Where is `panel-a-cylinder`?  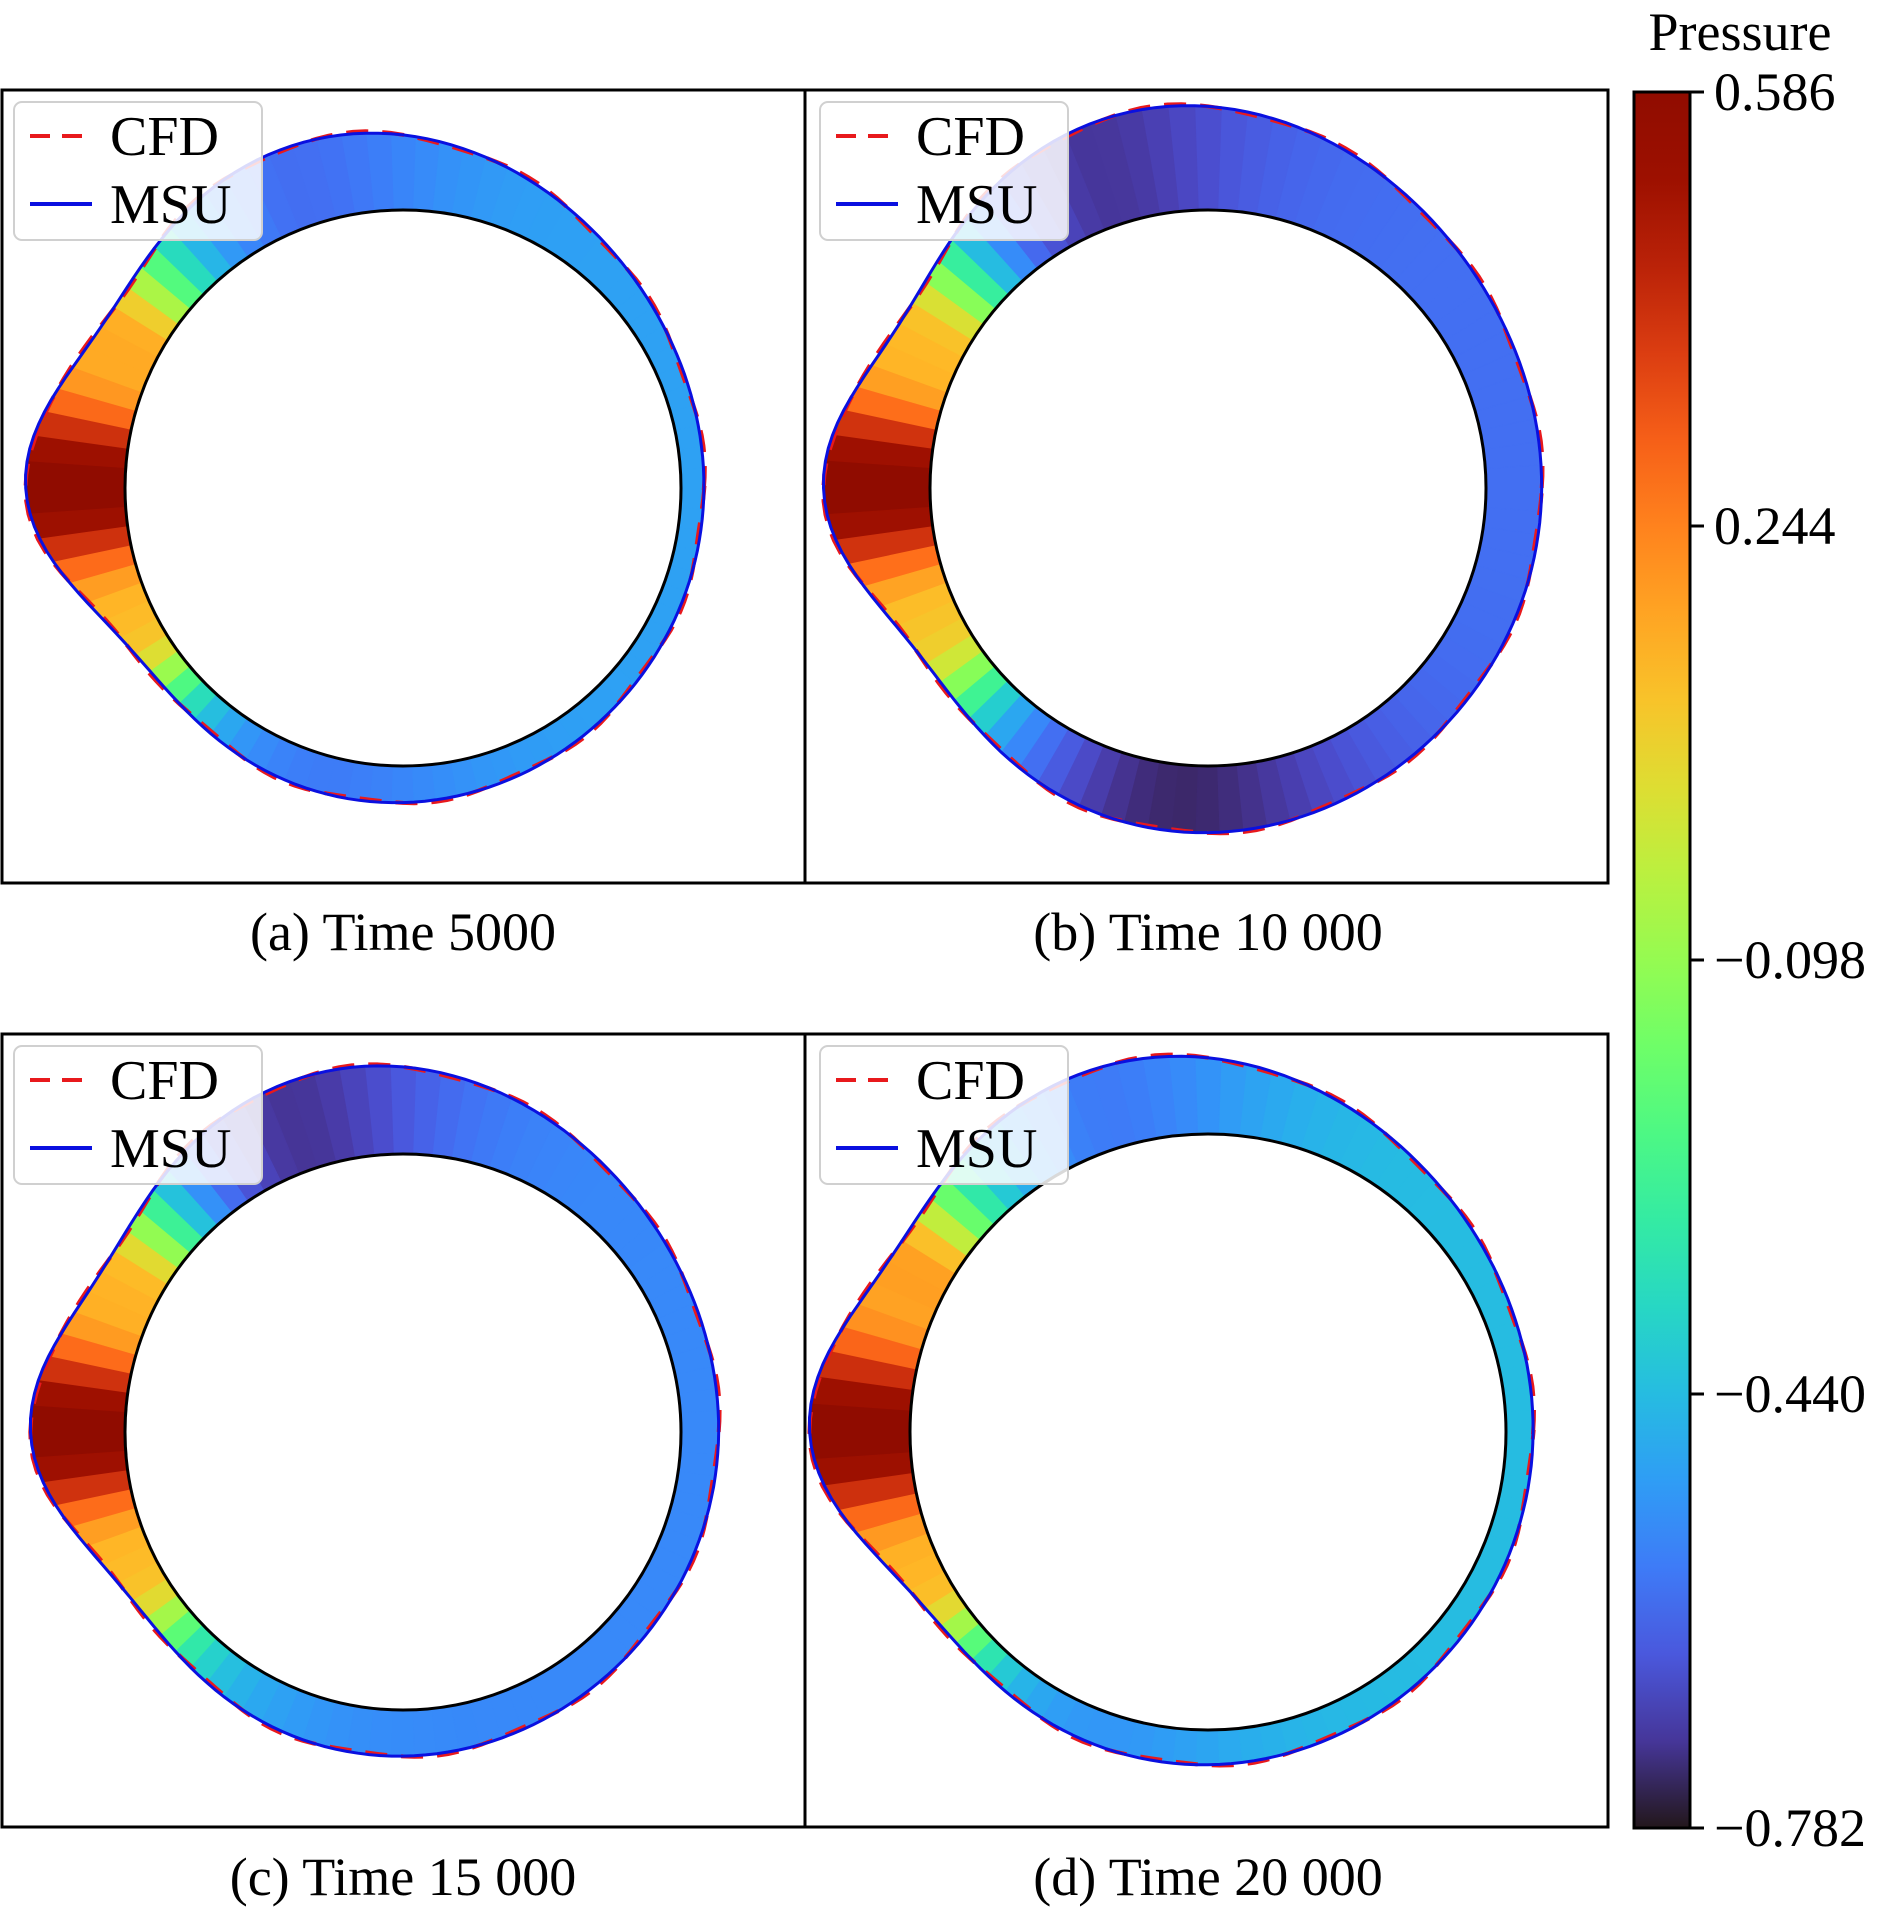
panel-a-cylinder is located at coordinates (403, 488).